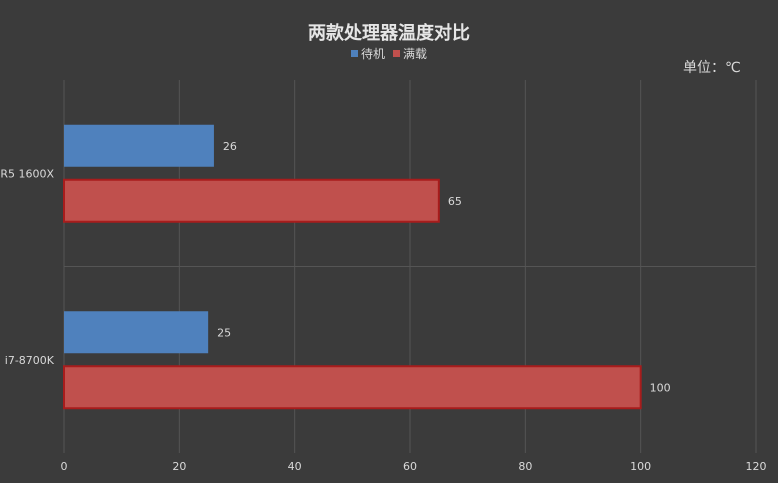 The image size is (778, 483). Describe the element at coordinates (64, 466) in the screenshot. I see `x-tick-label: 0` at that location.